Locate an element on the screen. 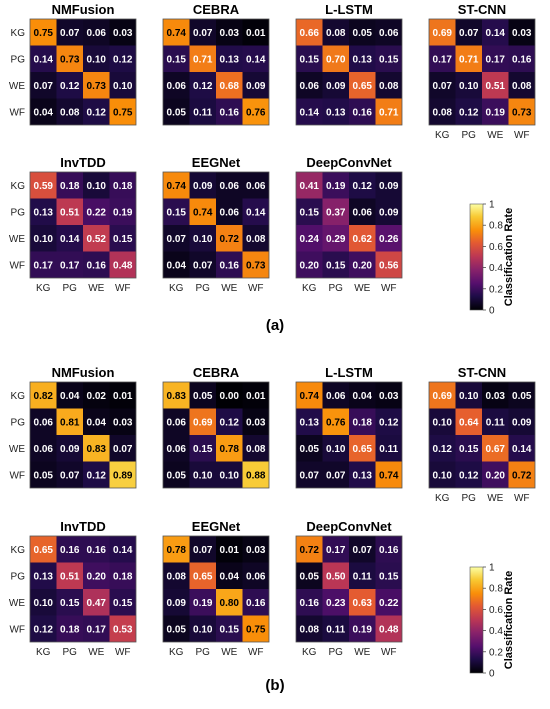  cell-value-label: 0.51 is located at coordinates (70, 212).